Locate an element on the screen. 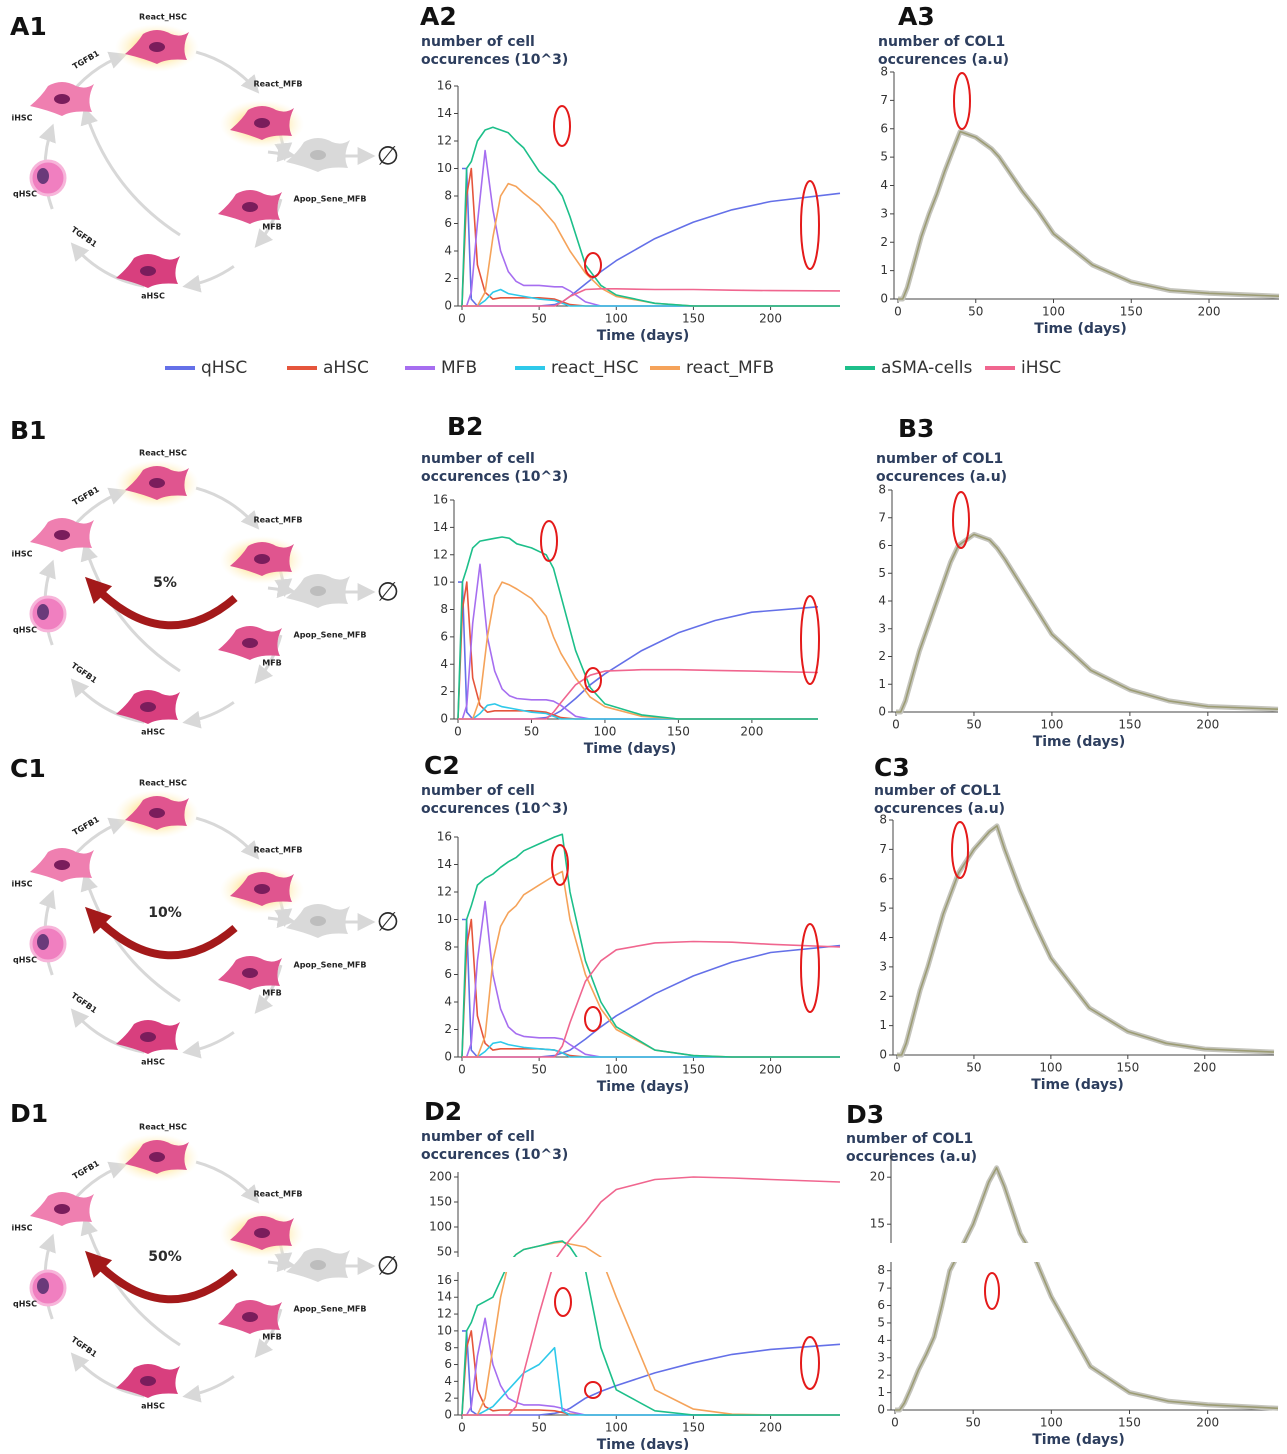 The height and width of the screenshot is (1454, 1287). y-tick-label: 1 is located at coordinates (884, 270).